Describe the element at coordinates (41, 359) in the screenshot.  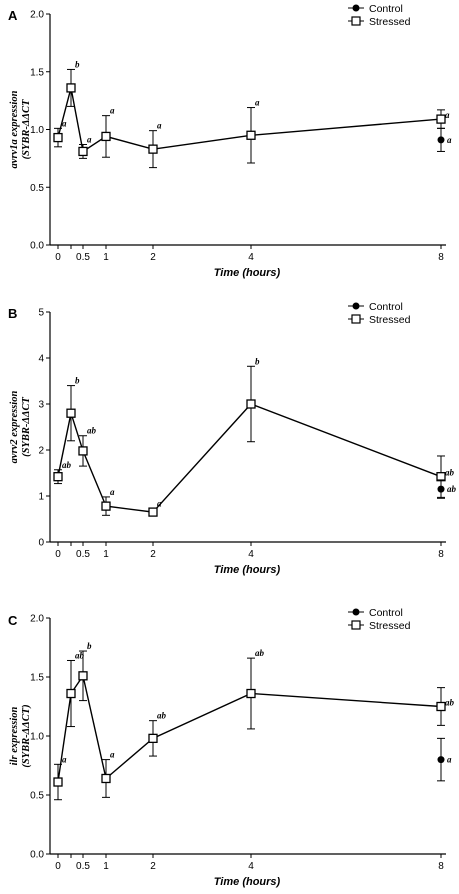
I see `y-tick-label: 4` at that location.